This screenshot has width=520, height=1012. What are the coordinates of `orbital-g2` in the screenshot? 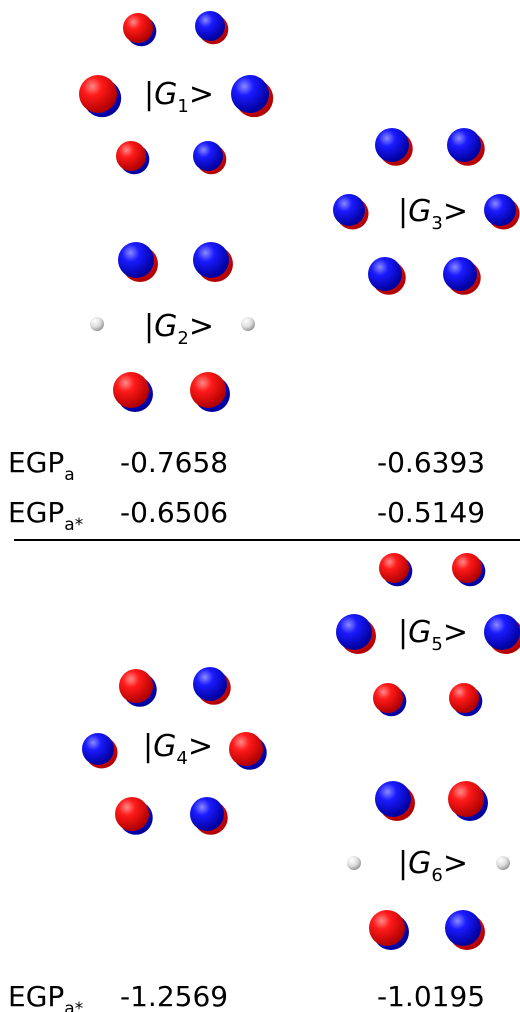 It's located at (172, 327).